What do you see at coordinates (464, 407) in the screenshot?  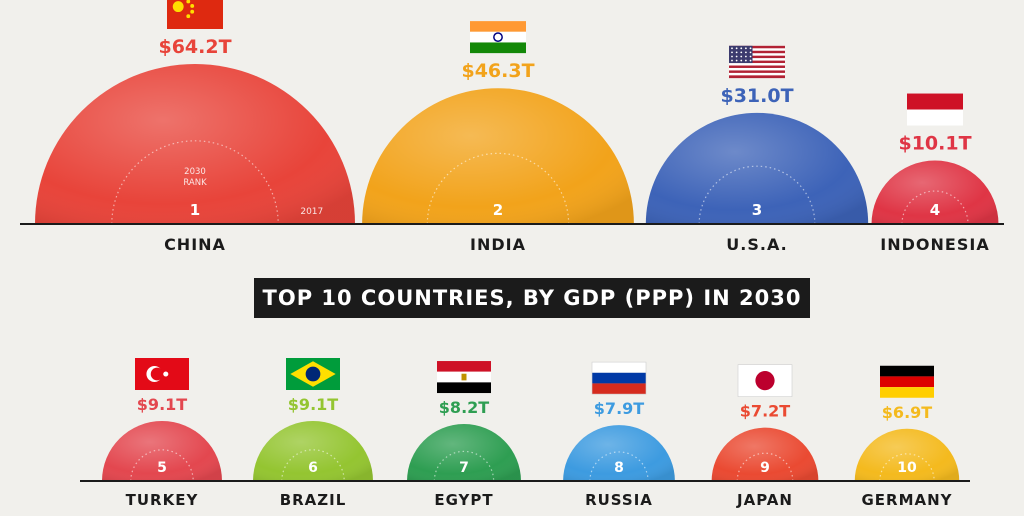 I see `value-label-egypt: $8.2T` at bounding box center [464, 407].